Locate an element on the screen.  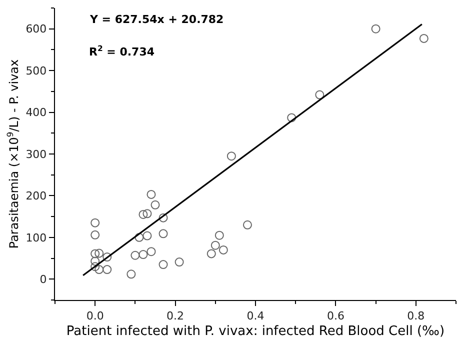
y-tick-label: 200 is located at coordinates (36, 196).